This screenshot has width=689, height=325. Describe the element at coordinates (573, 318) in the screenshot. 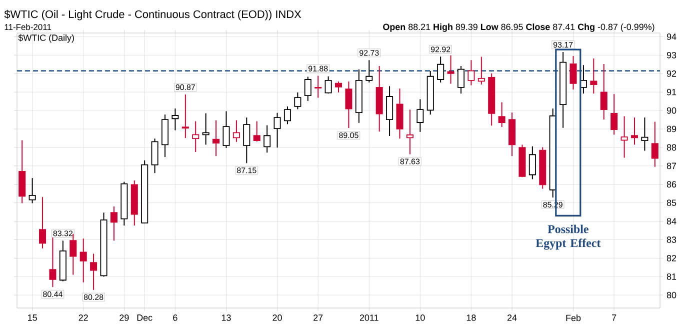

I see `x-tick-label: Feb` at that location.